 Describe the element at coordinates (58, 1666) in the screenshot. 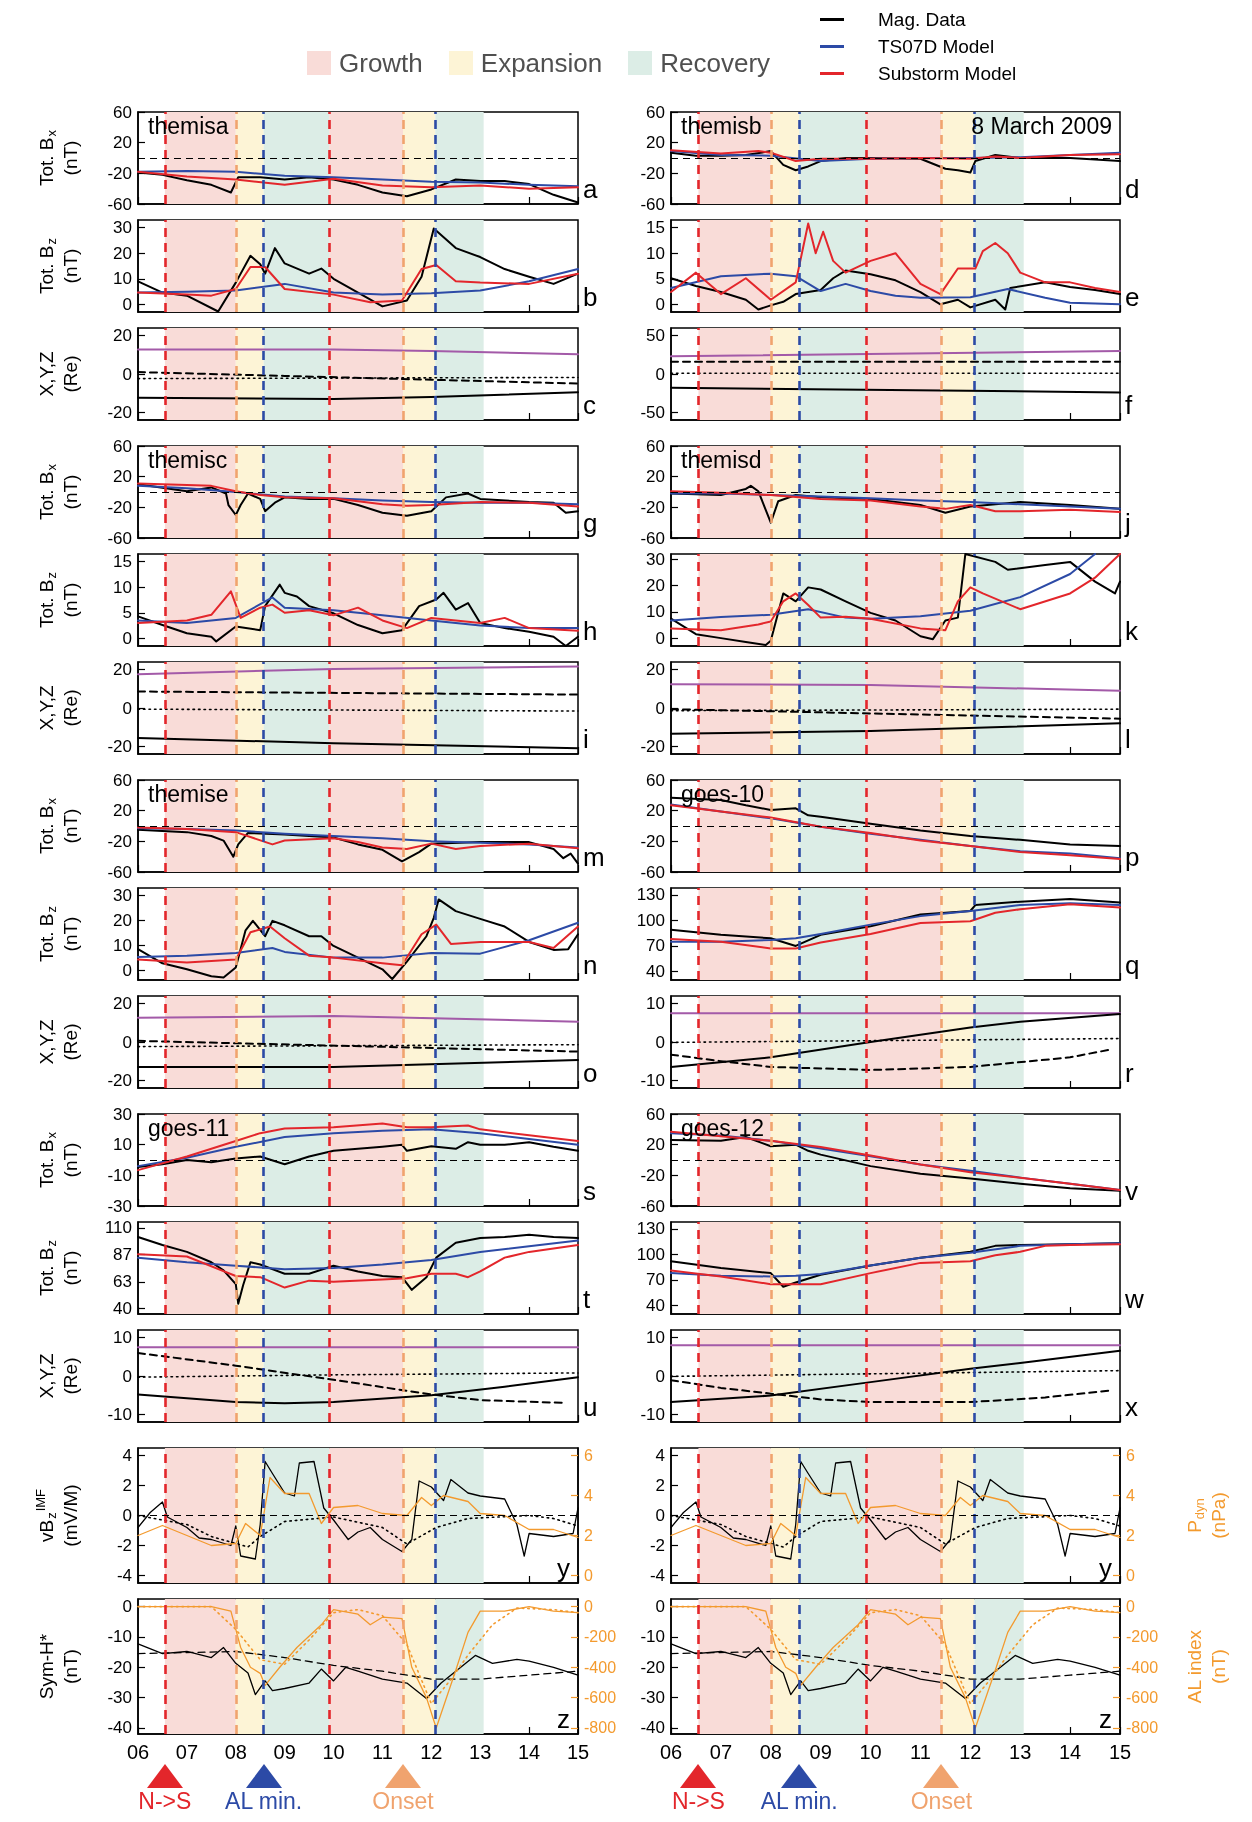

I see `y-axis-title: Sym-H* (nT)` at that location.